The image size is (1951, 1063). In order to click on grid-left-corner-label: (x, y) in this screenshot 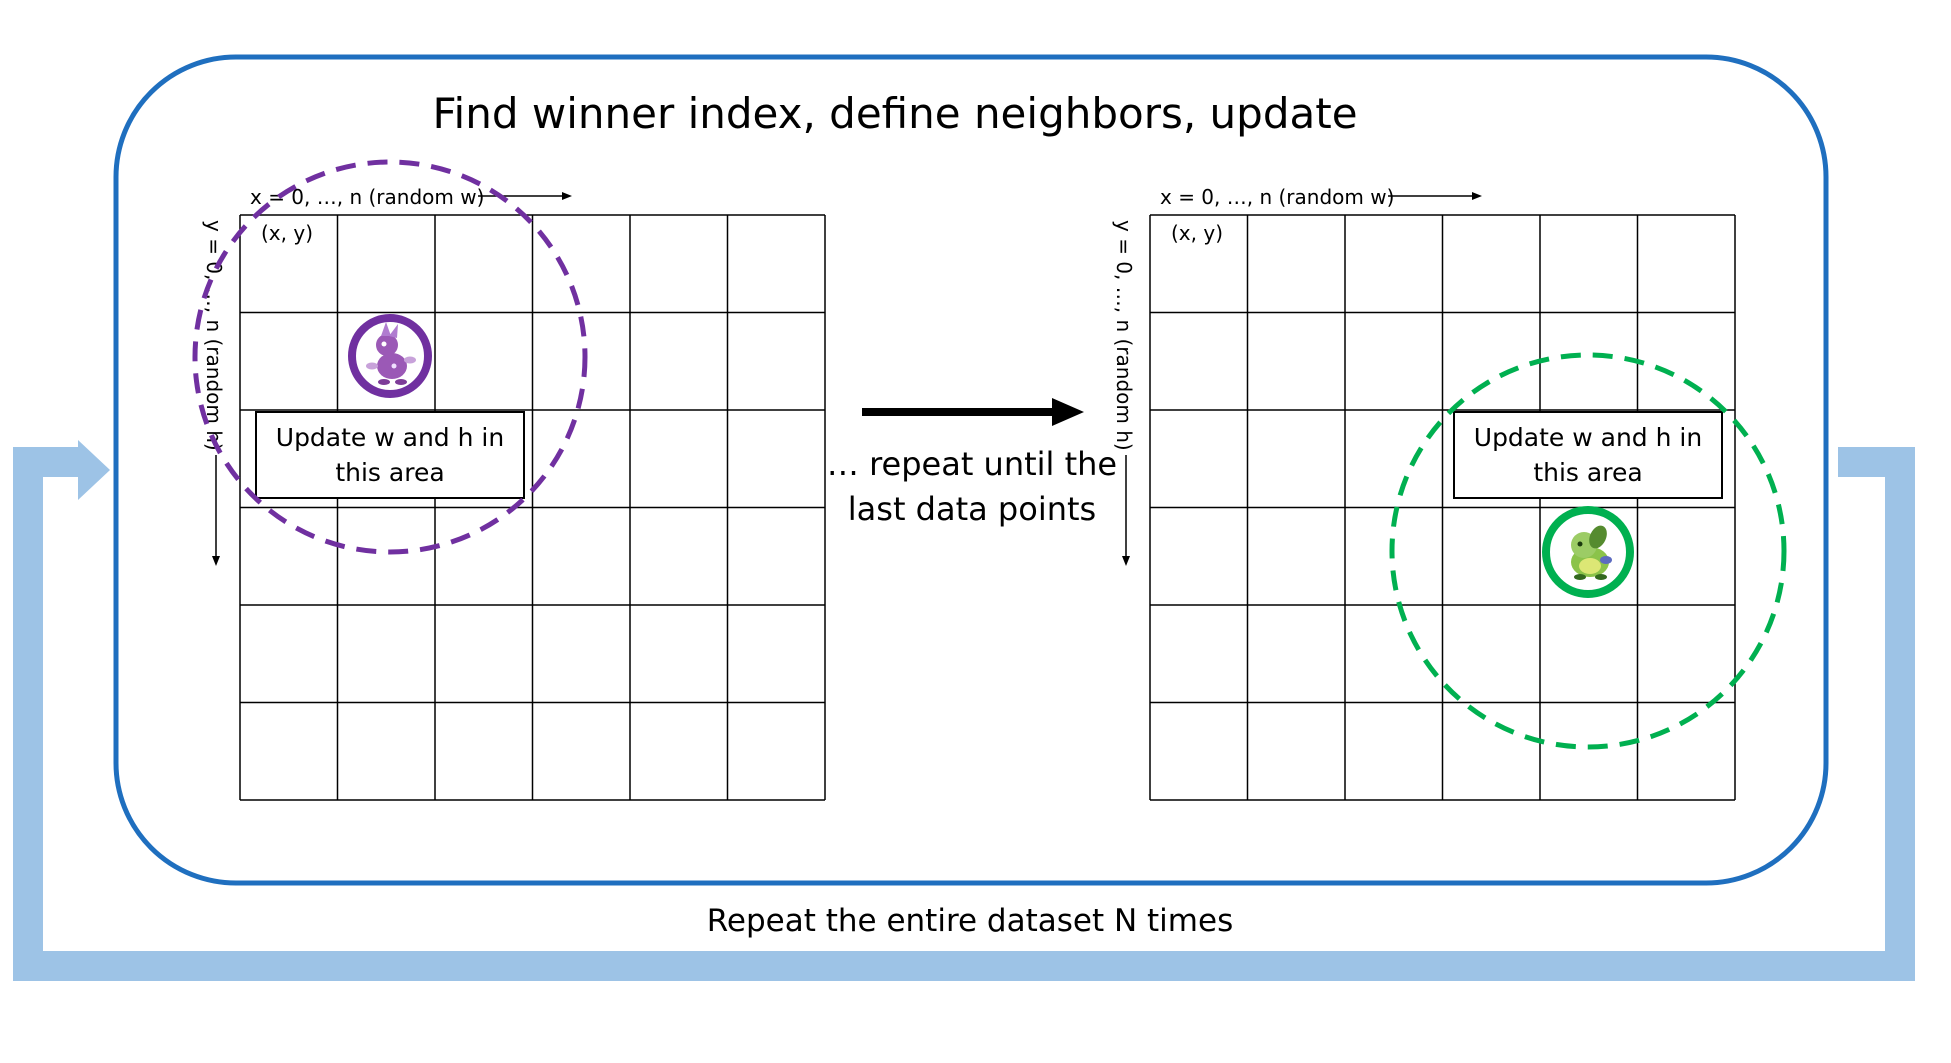, I will do `click(287, 233)`.